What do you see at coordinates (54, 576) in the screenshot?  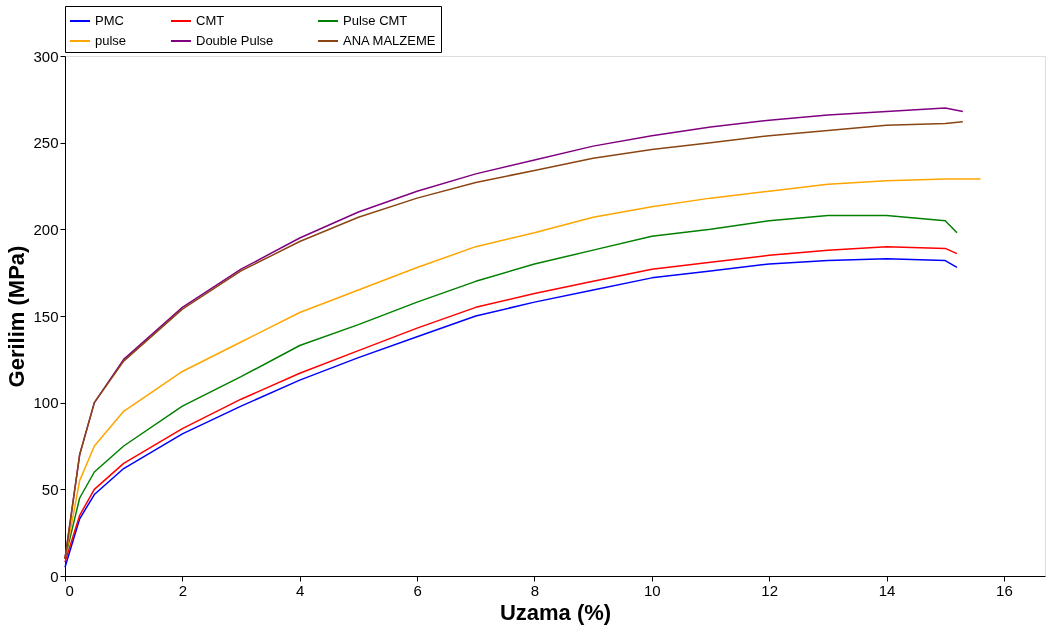 I see `y-tick-label: 0` at bounding box center [54, 576].